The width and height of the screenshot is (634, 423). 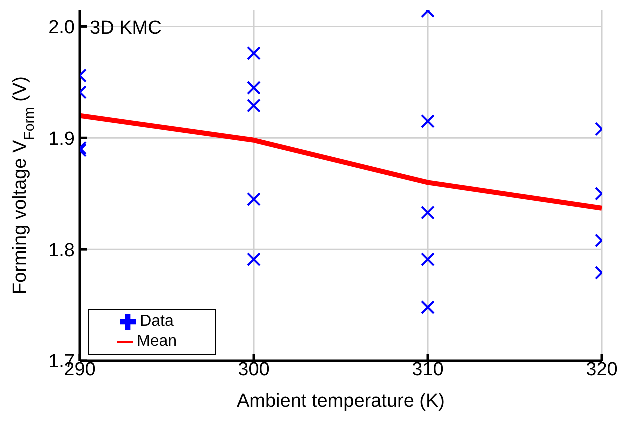 I want to click on annotation: 3D KMC, so click(x=126, y=28).